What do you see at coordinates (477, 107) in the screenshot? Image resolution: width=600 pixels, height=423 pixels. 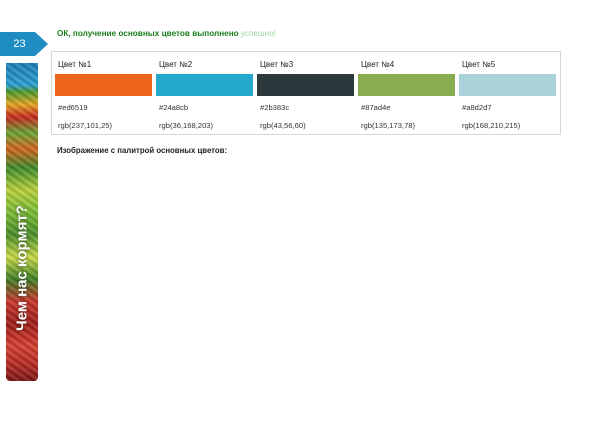 I see `color-hex: #a8d2d7` at bounding box center [477, 107].